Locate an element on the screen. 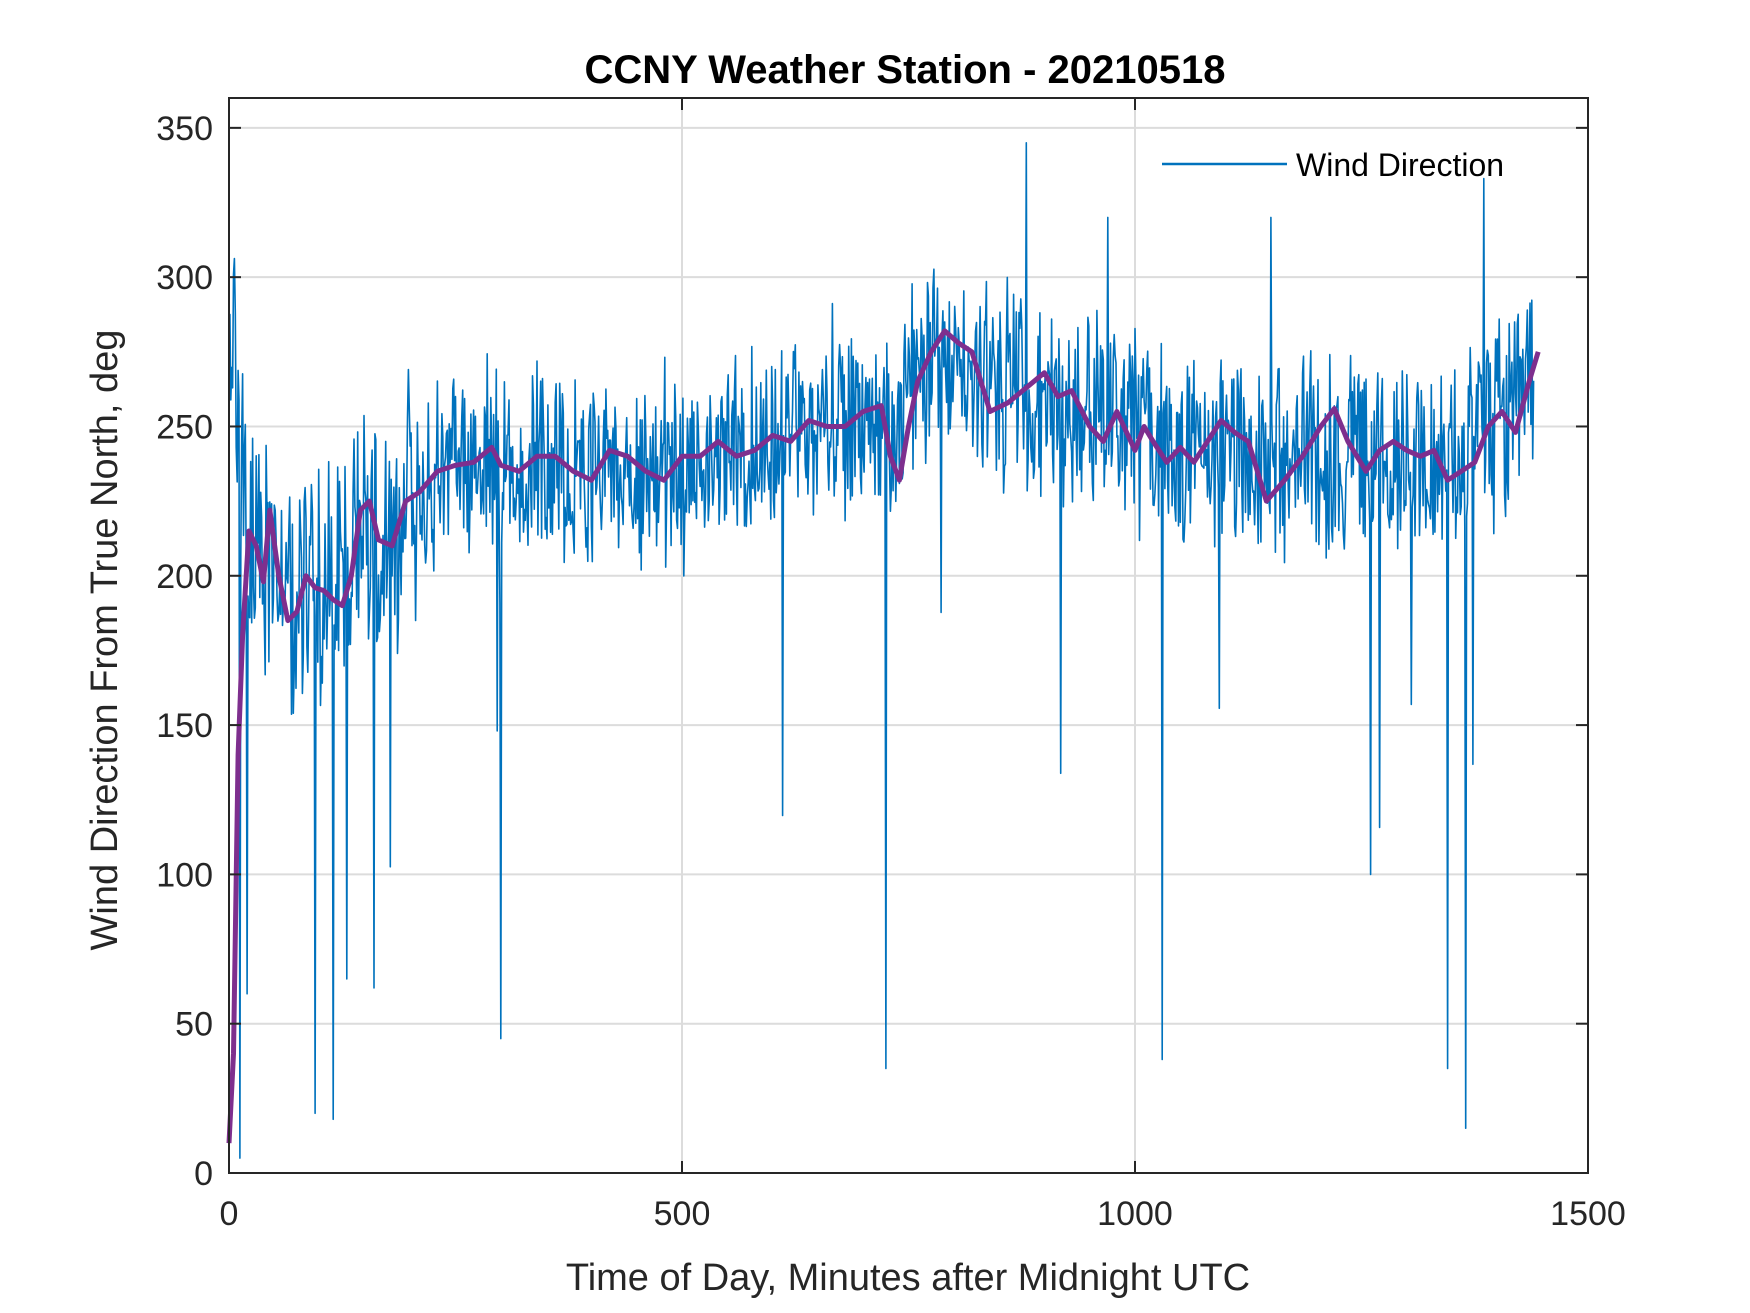 This screenshot has width=1750, height=1313. y-tick-label: 100 is located at coordinates (184, 875).